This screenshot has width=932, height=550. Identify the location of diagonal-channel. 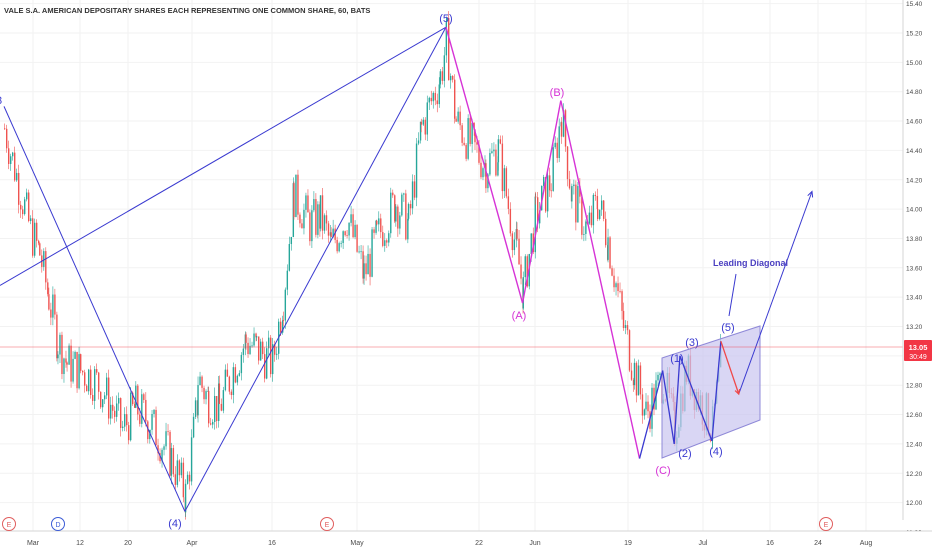
(711, 392).